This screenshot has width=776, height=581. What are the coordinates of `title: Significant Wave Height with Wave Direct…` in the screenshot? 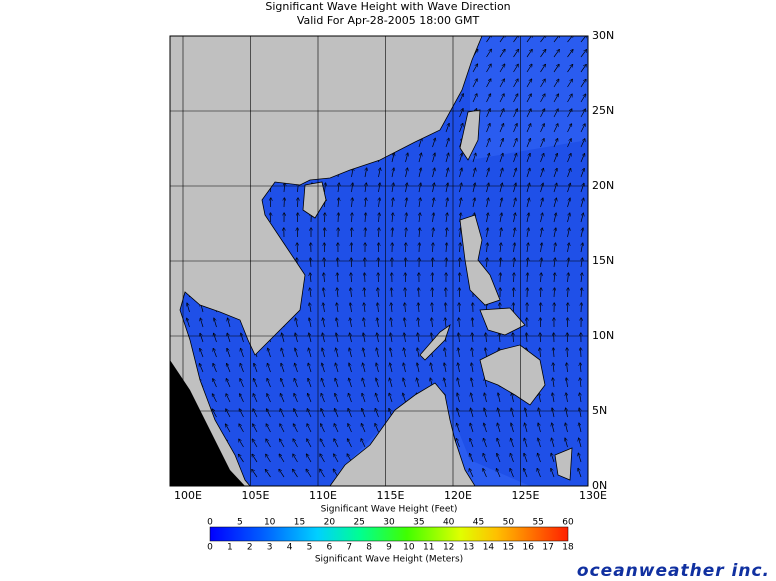 It's located at (387, 6).